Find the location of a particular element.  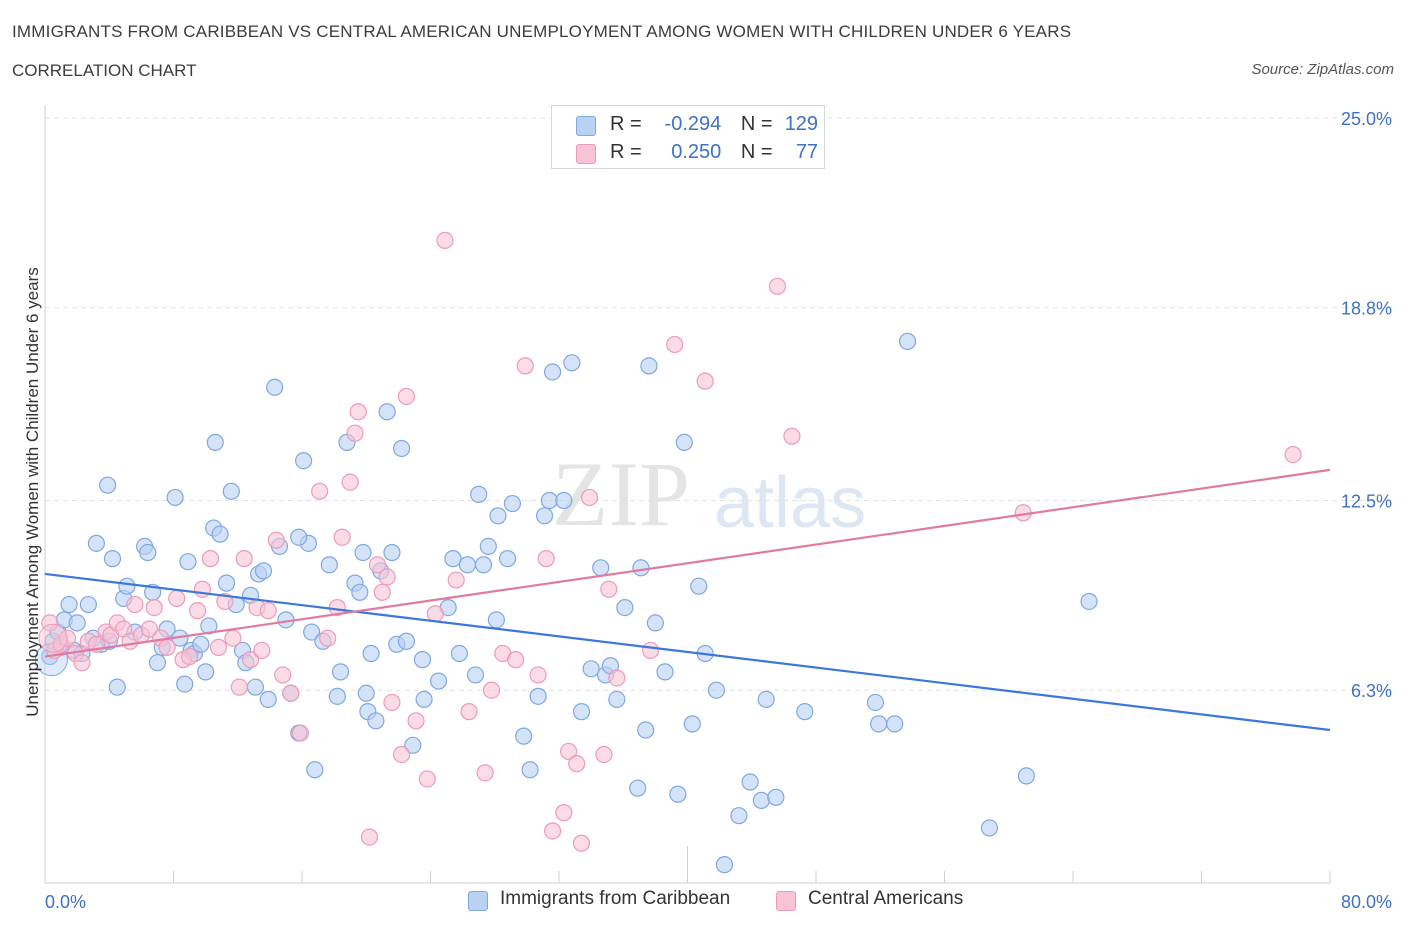

watermark-zip: ZIP is located at coordinates (621, 494).